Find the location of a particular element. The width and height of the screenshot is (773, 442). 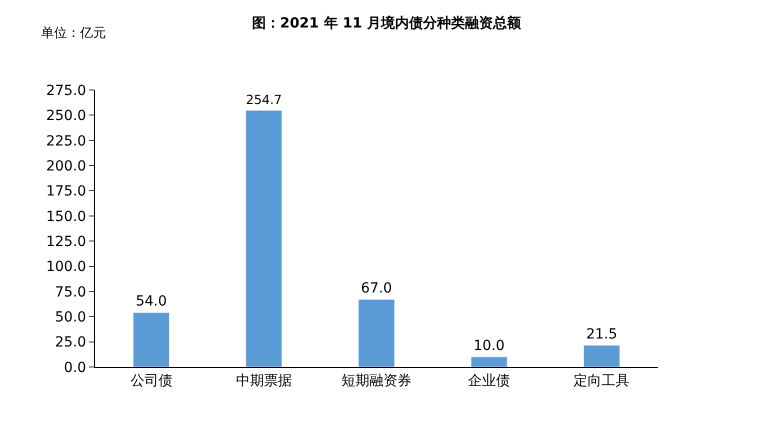

y-tick-label: 50.0 is located at coordinates (70, 318).